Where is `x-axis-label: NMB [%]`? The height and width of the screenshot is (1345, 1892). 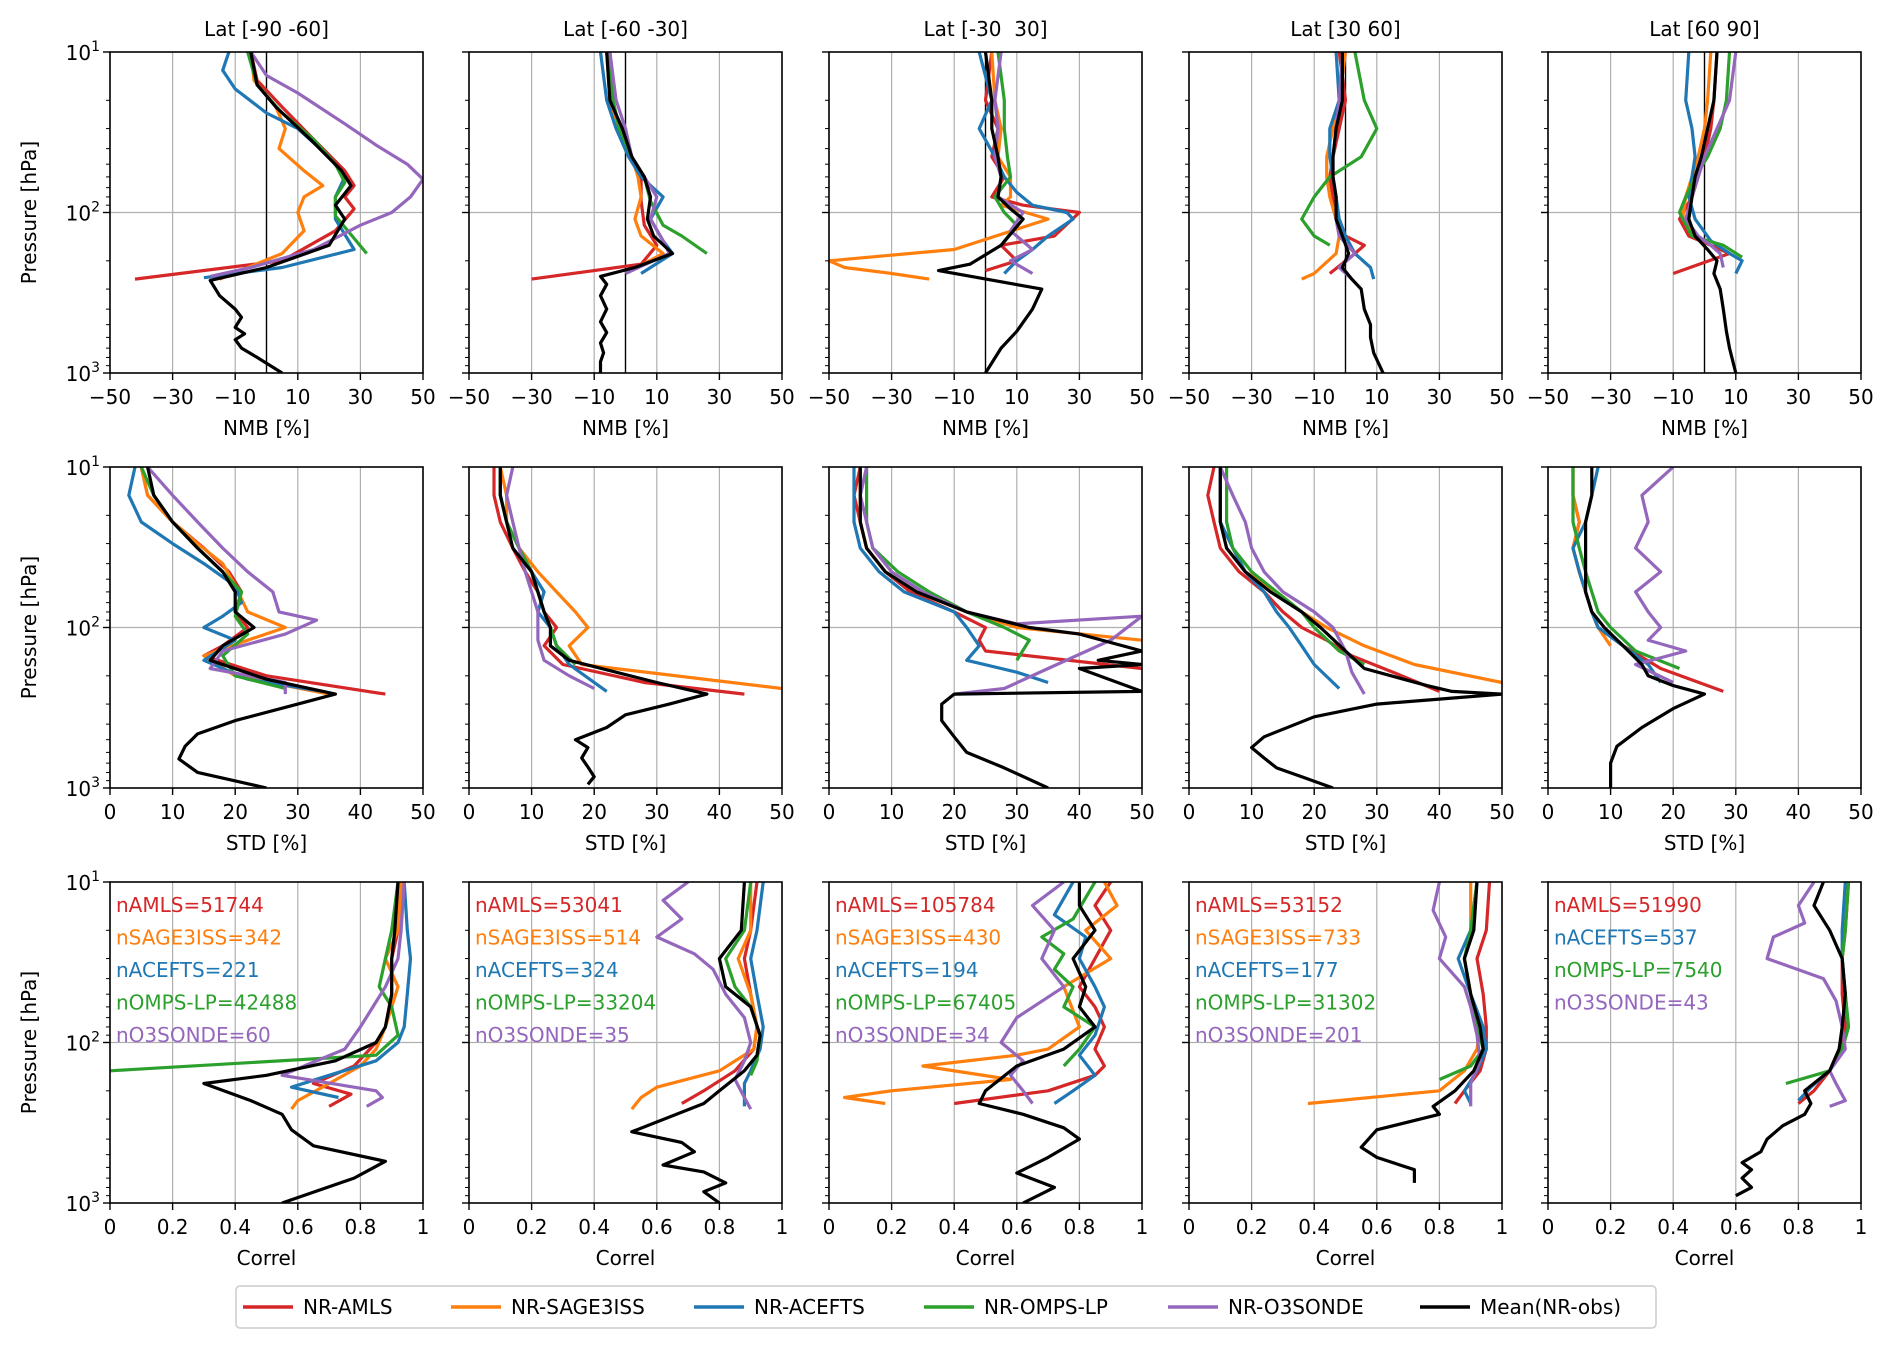 x-axis-label: NMB [%] is located at coordinates (1704, 428).